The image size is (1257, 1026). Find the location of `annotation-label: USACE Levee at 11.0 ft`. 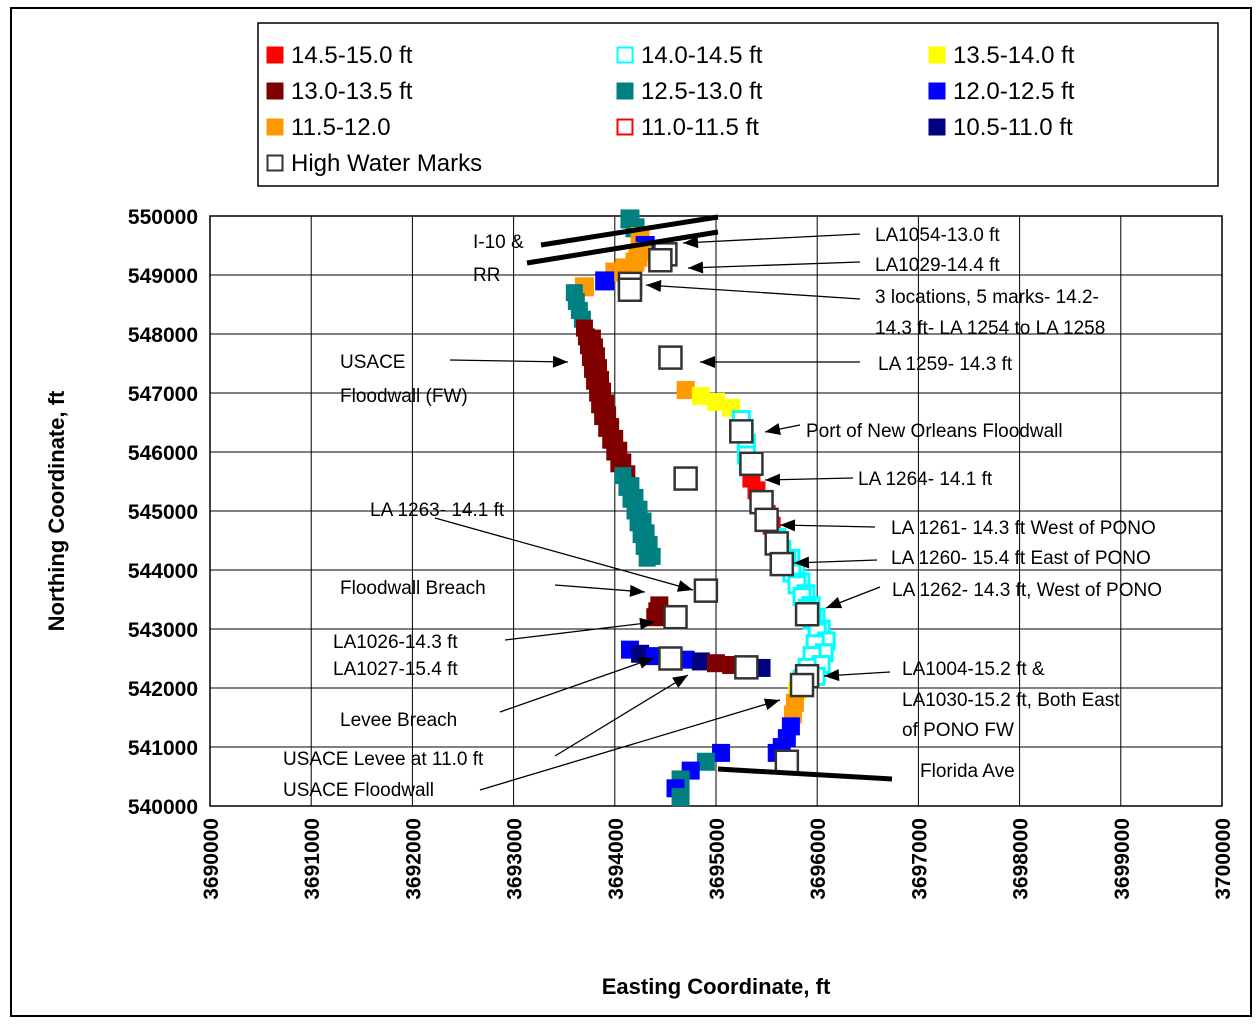

annotation-label: USACE Levee at 11.0 ft is located at coordinates (383, 759).